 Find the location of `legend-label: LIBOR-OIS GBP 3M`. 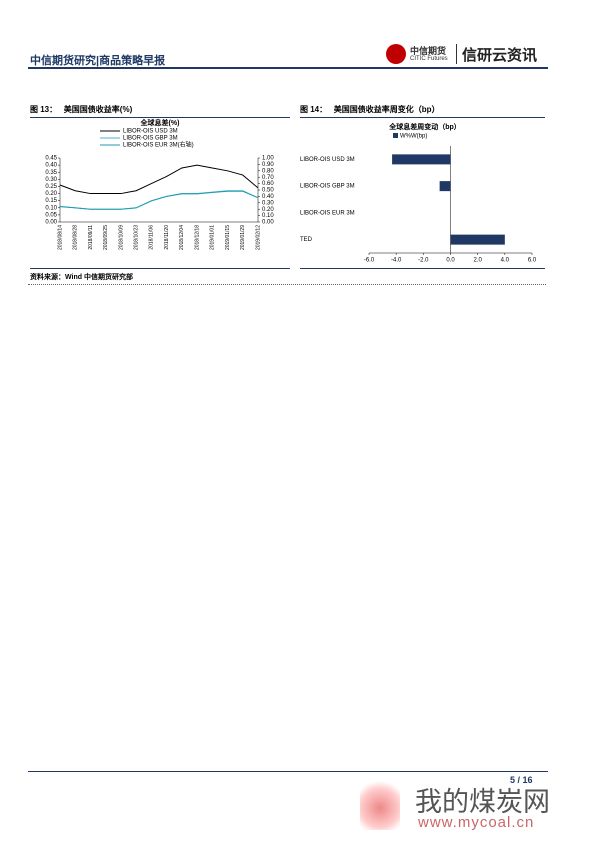

legend-label: LIBOR-OIS GBP 3M is located at coordinates (150, 139).